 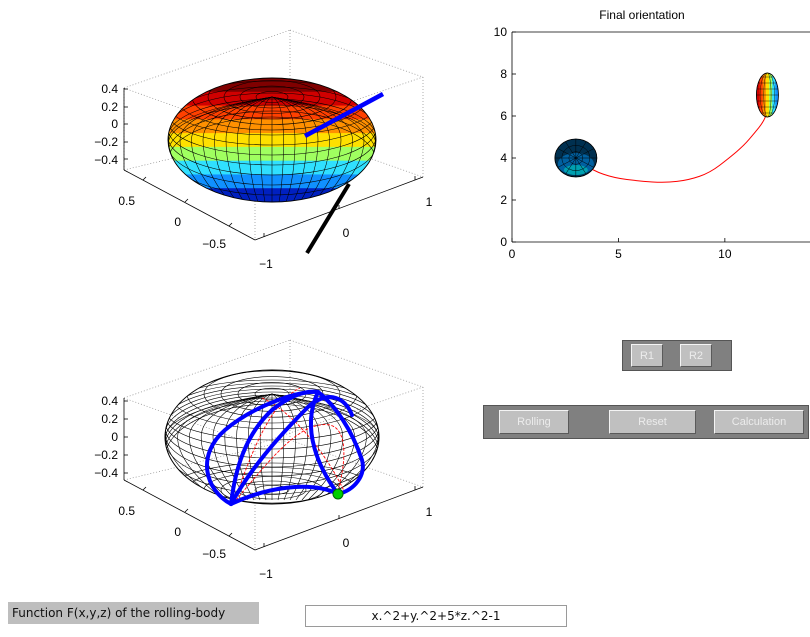 I want to click on r1-button: R1, so click(x=647, y=355).